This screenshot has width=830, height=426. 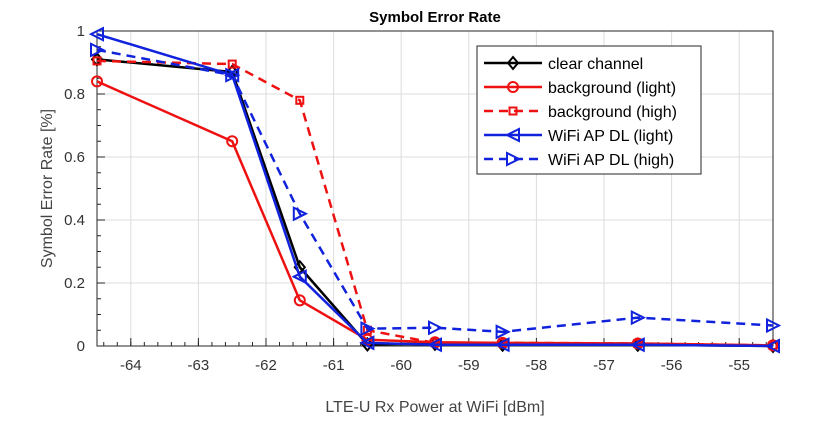 I want to click on legend-item-0: clear channel, so click(x=563, y=64).